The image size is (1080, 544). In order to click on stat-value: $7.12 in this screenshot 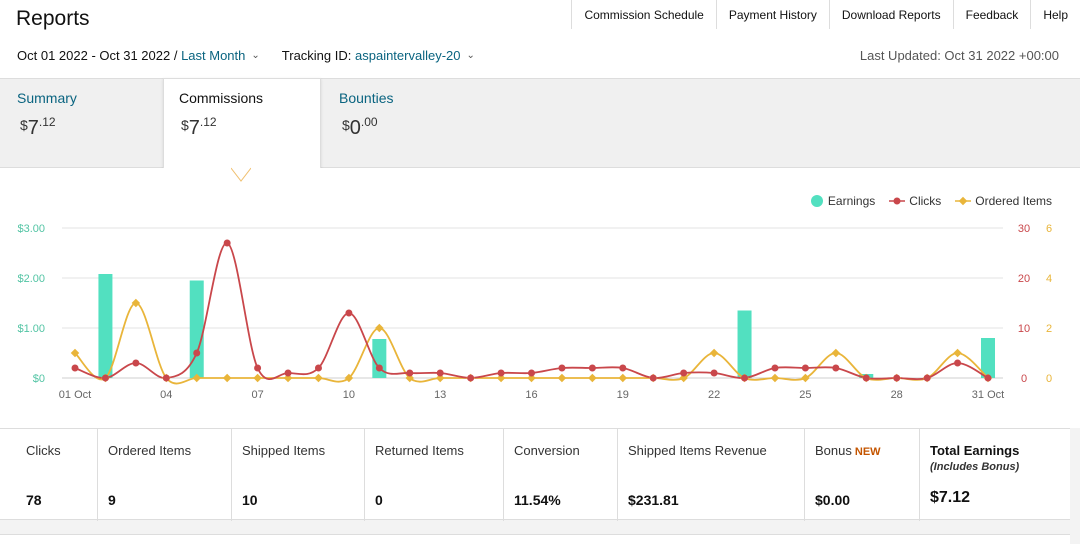, I will do `click(950, 497)`.